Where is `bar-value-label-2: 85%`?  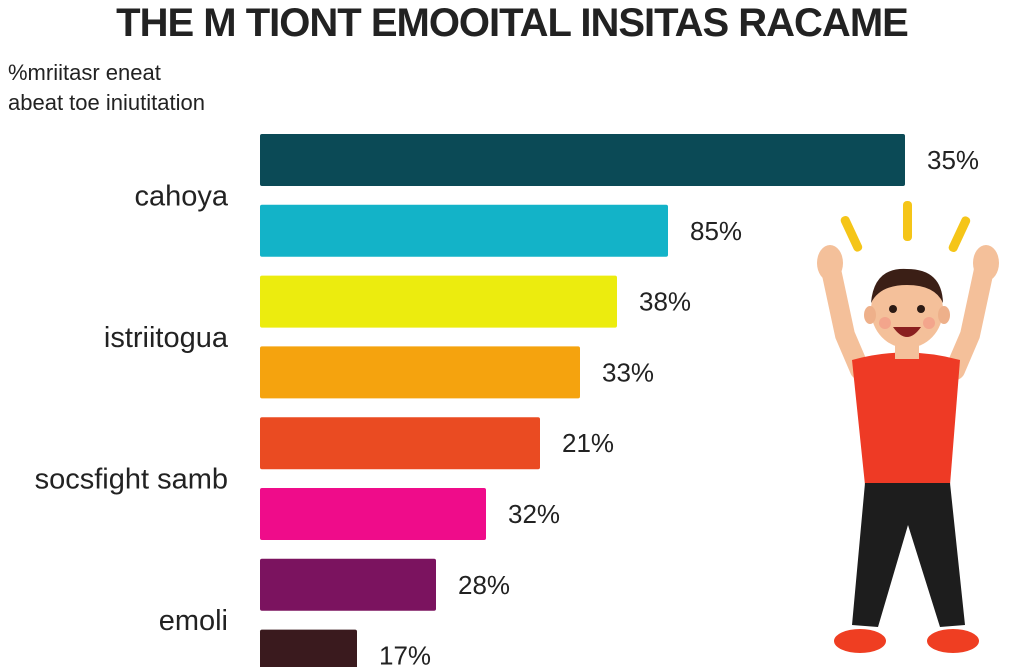
bar-value-label-2: 85% is located at coordinates (716, 231).